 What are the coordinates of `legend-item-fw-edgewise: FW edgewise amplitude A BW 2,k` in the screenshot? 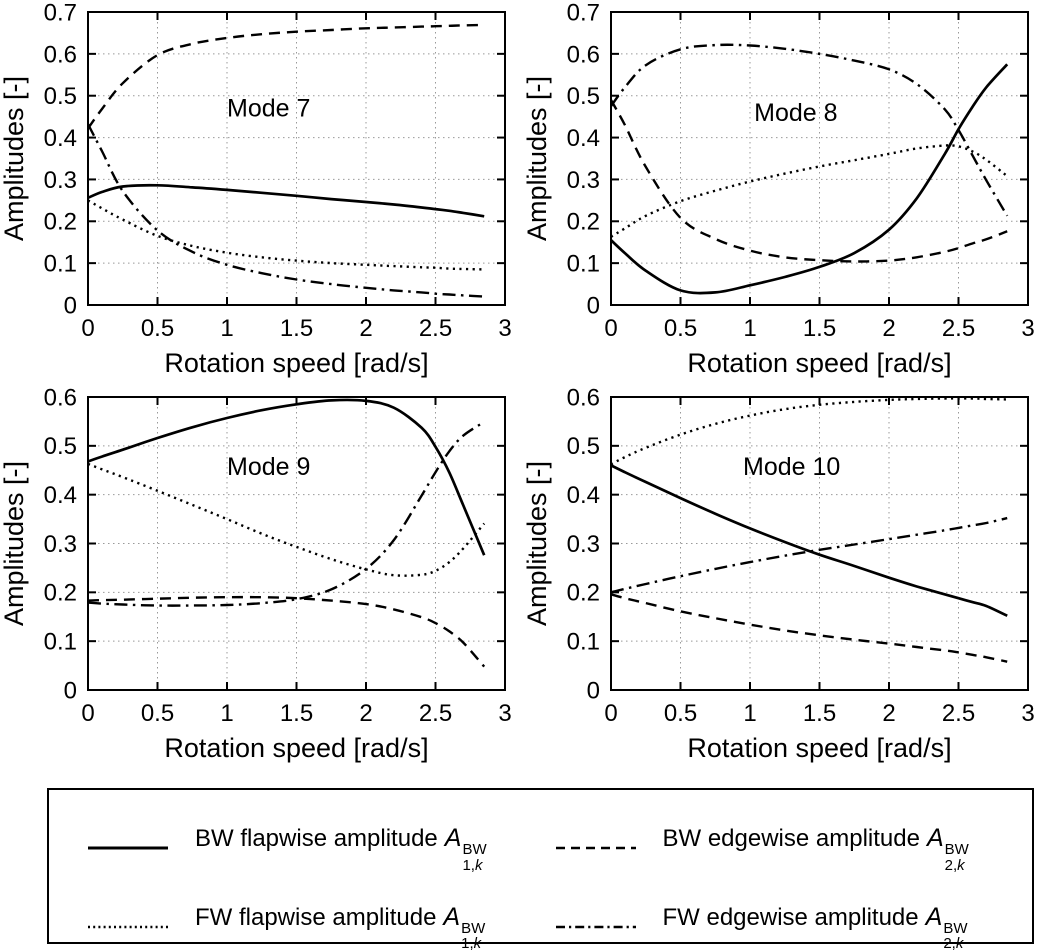 It's located at (789, 927).